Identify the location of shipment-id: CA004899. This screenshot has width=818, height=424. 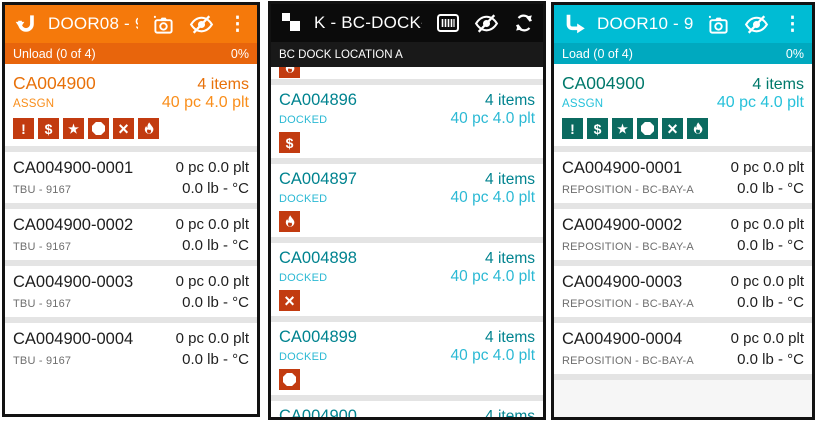
(318, 337).